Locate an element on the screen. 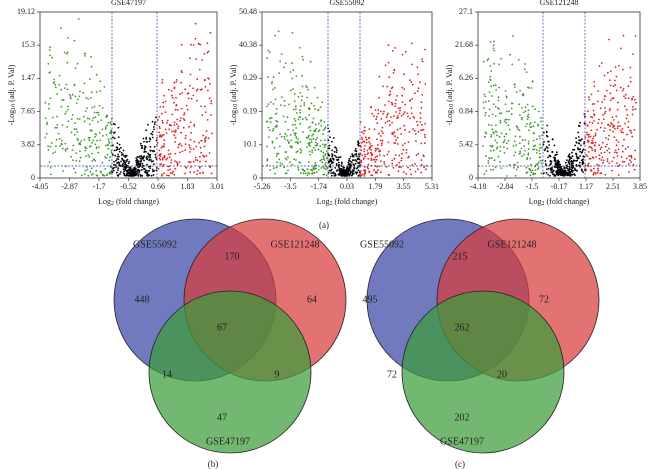  panel-title: GSE55092 is located at coordinates (346, 3).